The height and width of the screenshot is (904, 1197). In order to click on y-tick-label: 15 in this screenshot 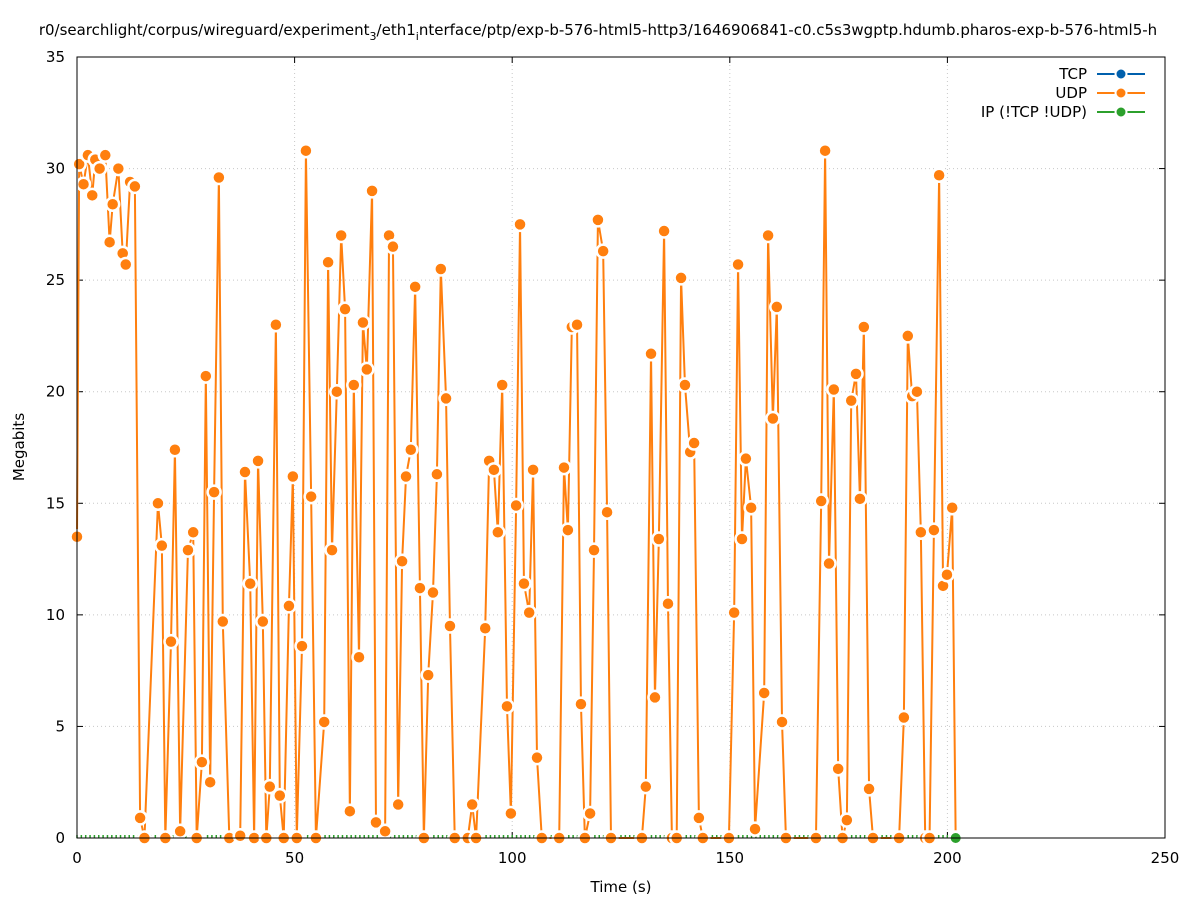, I will do `click(55, 503)`.